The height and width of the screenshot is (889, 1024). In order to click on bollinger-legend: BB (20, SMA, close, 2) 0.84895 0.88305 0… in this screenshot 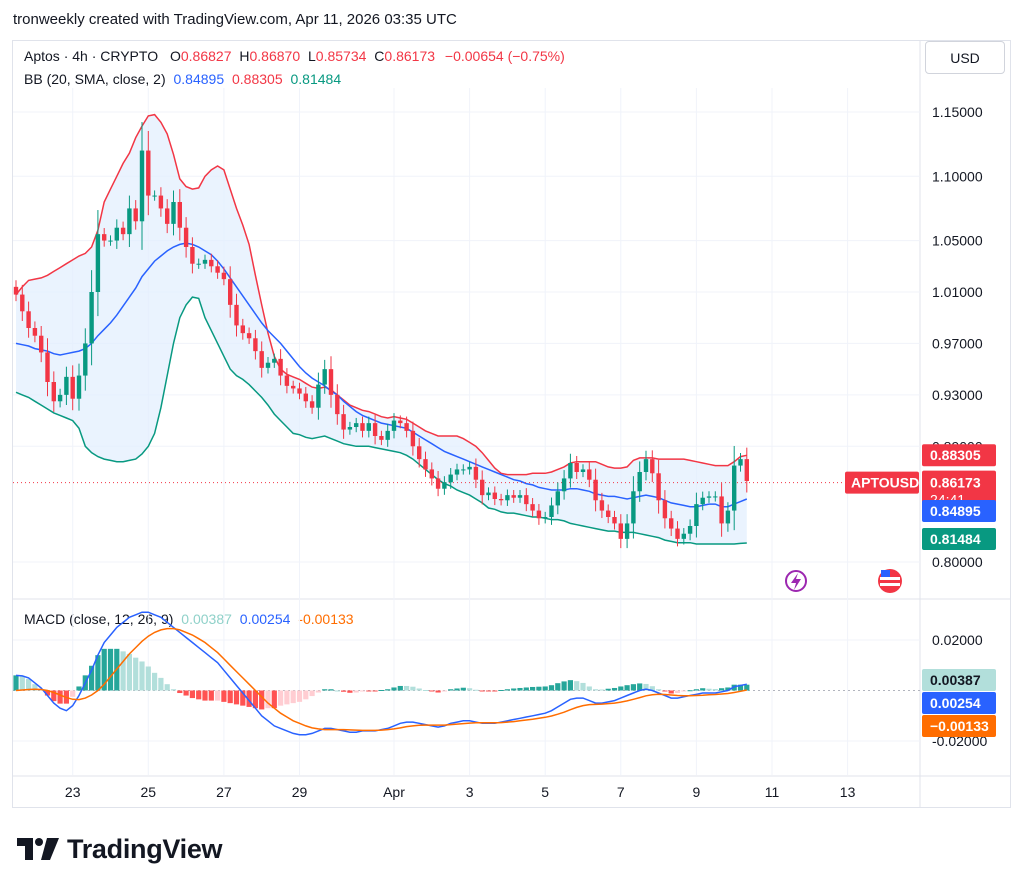, I will do `click(182, 79)`.